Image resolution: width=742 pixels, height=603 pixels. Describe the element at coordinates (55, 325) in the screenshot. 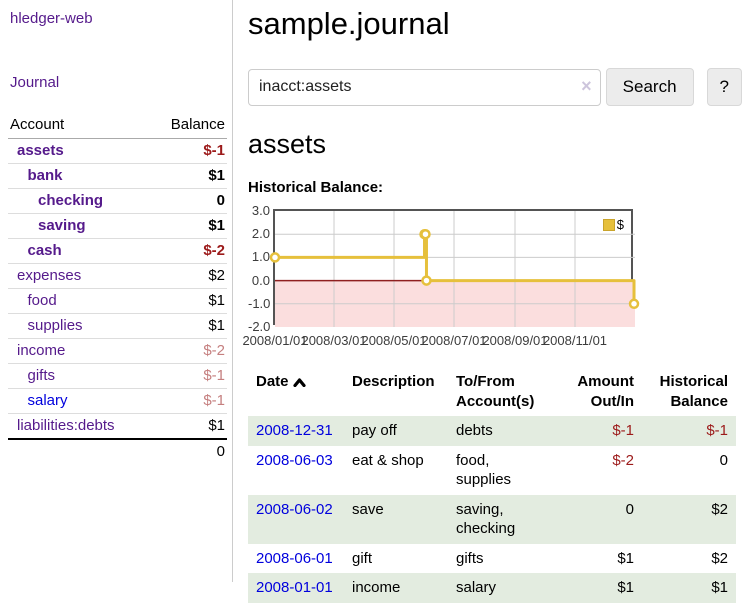

I see `account-link: supplies` at that location.